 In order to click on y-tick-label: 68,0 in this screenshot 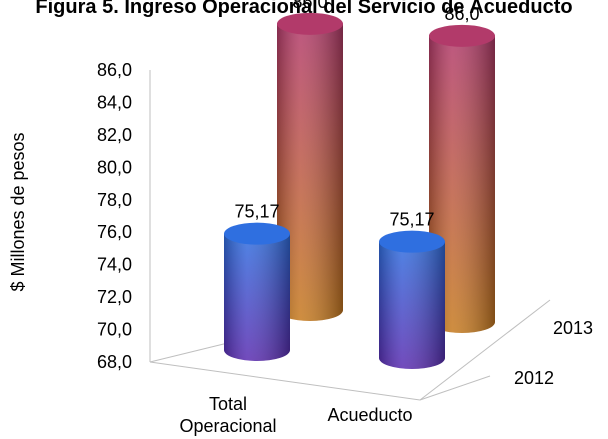, I will do `click(114, 362)`.